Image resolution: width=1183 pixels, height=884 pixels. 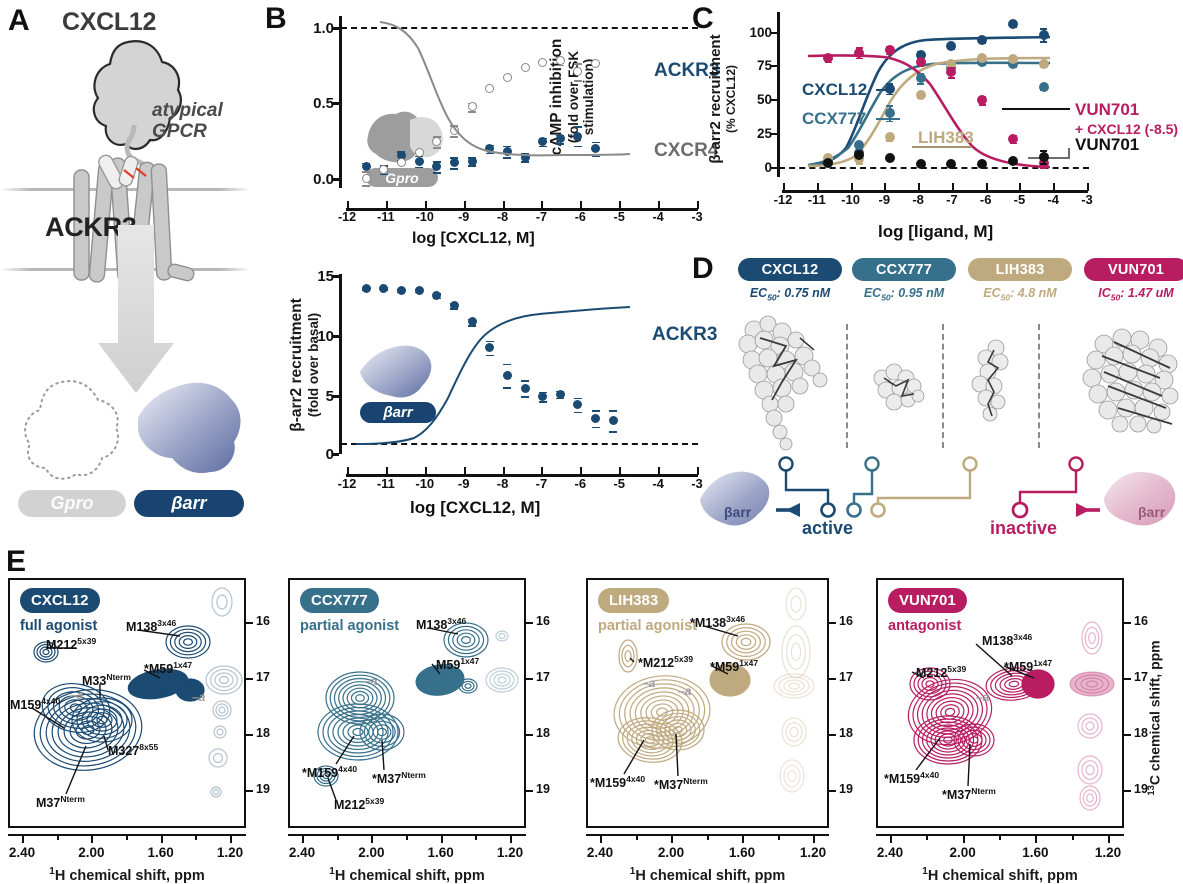 I want to click on ytick-1: 1.0, so click(x=323, y=28).